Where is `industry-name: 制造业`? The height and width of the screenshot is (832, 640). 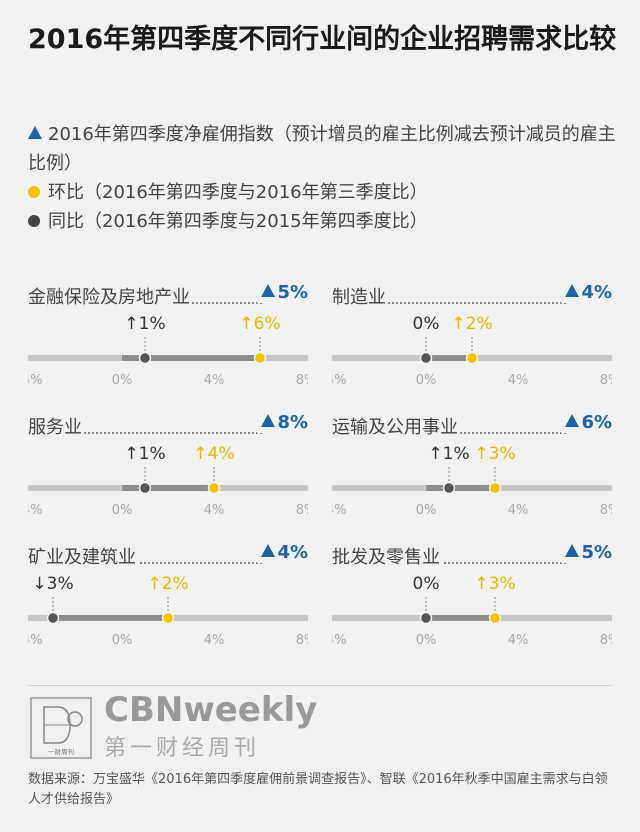
industry-name: 制造业 is located at coordinates (360, 296).